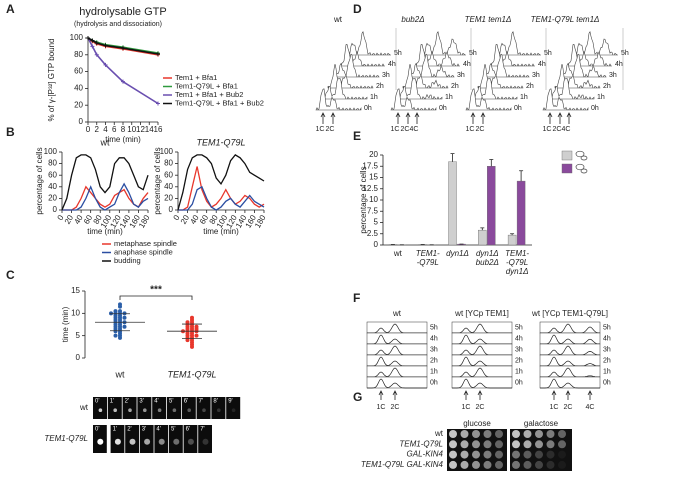 The height and width of the screenshot is (477, 683). What do you see at coordinates (373, 233) in the screenshot?
I see `y-tick-label: 2.5` at bounding box center [373, 233].